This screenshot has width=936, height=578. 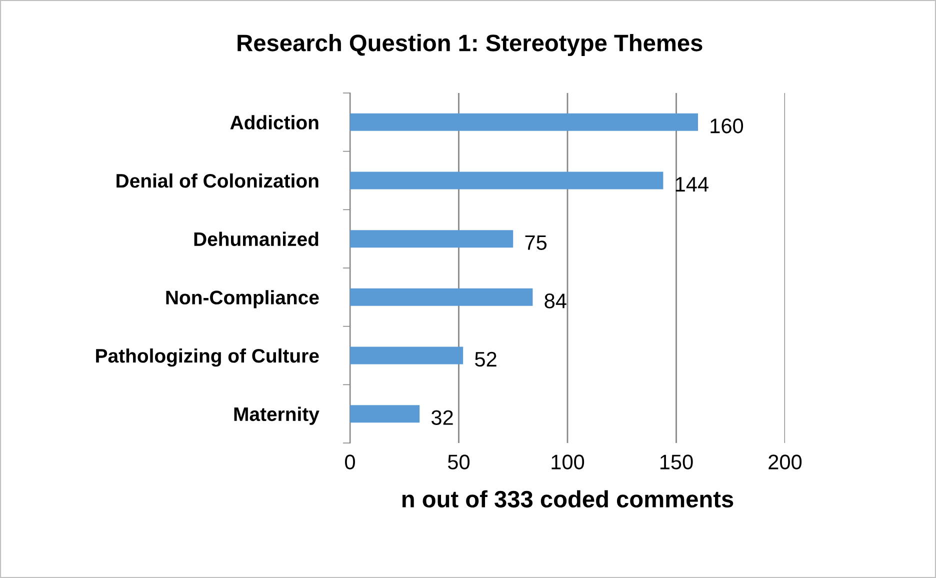 I want to click on y-tick-label: Non-Compliance, so click(x=242, y=299).